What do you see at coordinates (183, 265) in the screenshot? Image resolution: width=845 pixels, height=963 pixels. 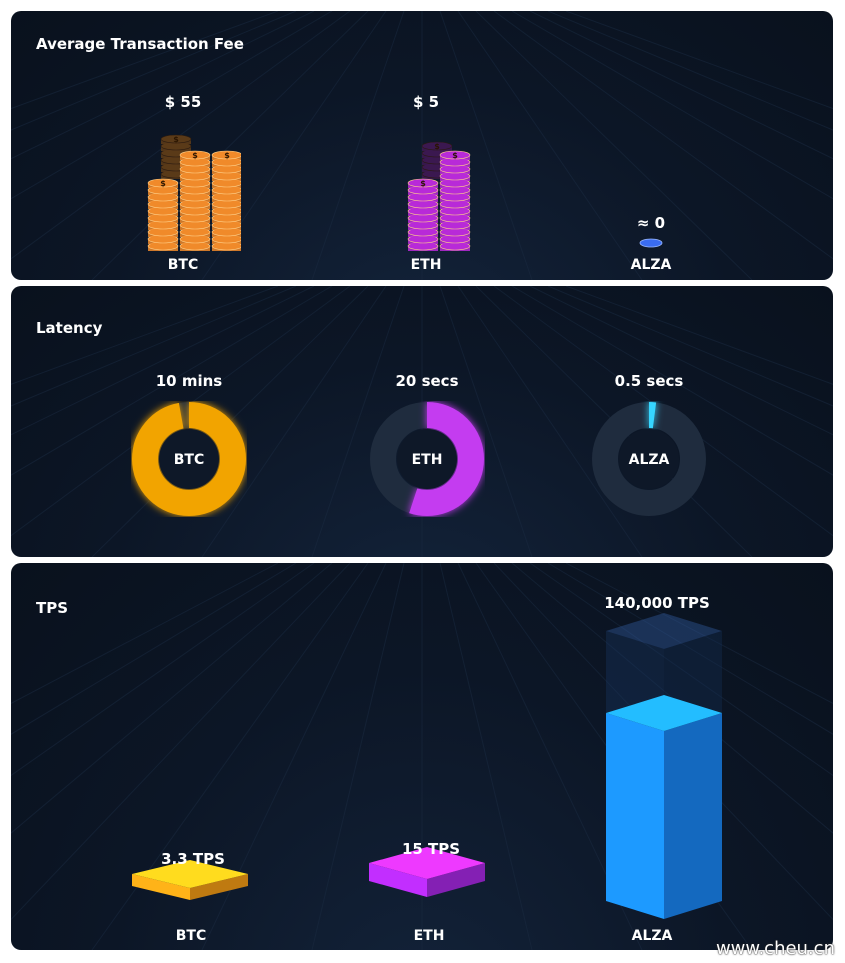 I see `fee-category-btc: BTC` at bounding box center [183, 265].